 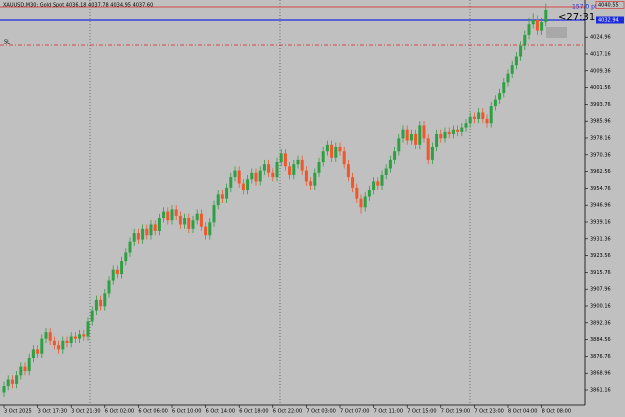 What do you see at coordinates (7, 43) in the screenshot?
I see `sl-label: SL` at bounding box center [7, 43].